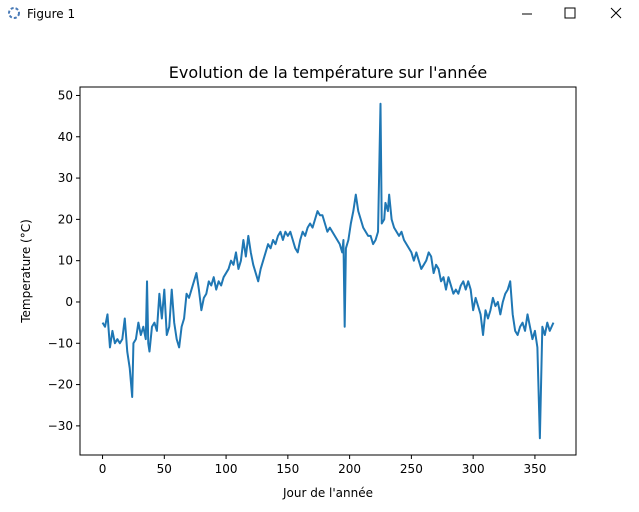 The image size is (639, 512). I want to click on x-tick-label: 350, so click(534, 469).